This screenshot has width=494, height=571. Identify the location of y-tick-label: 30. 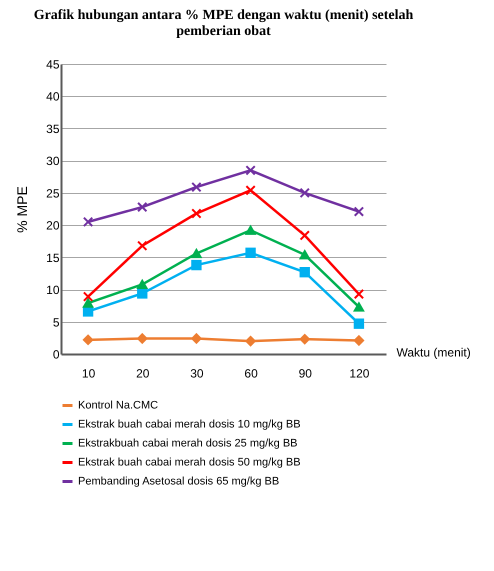
(53, 161).